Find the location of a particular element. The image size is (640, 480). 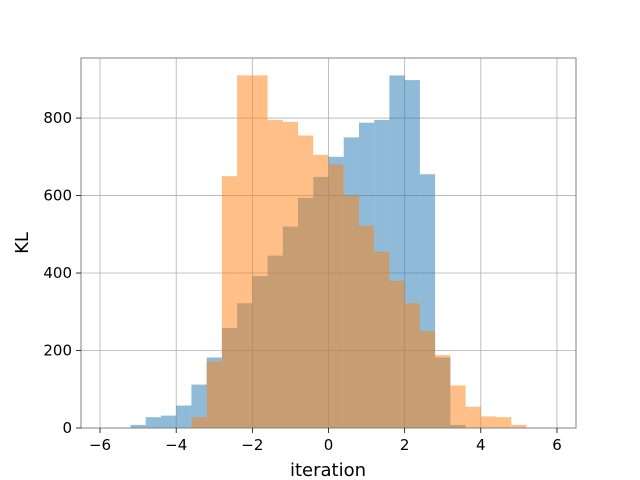

y-tick-label: 200 is located at coordinates (57, 351).